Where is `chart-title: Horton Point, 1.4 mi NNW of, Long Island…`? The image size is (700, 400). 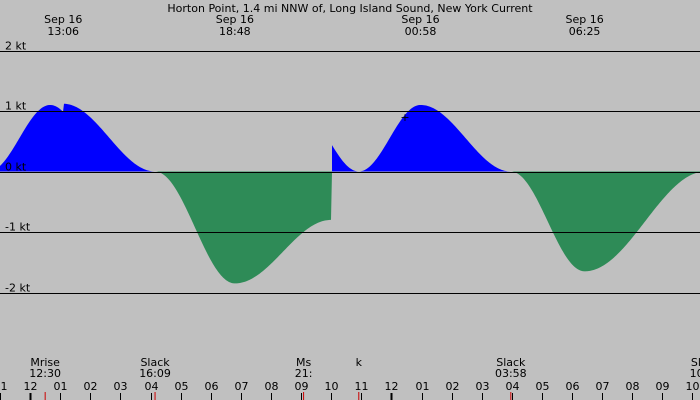 chart-title: Horton Point, 1.4 mi NNW of, Long Island… is located at coordinates (350, 8).